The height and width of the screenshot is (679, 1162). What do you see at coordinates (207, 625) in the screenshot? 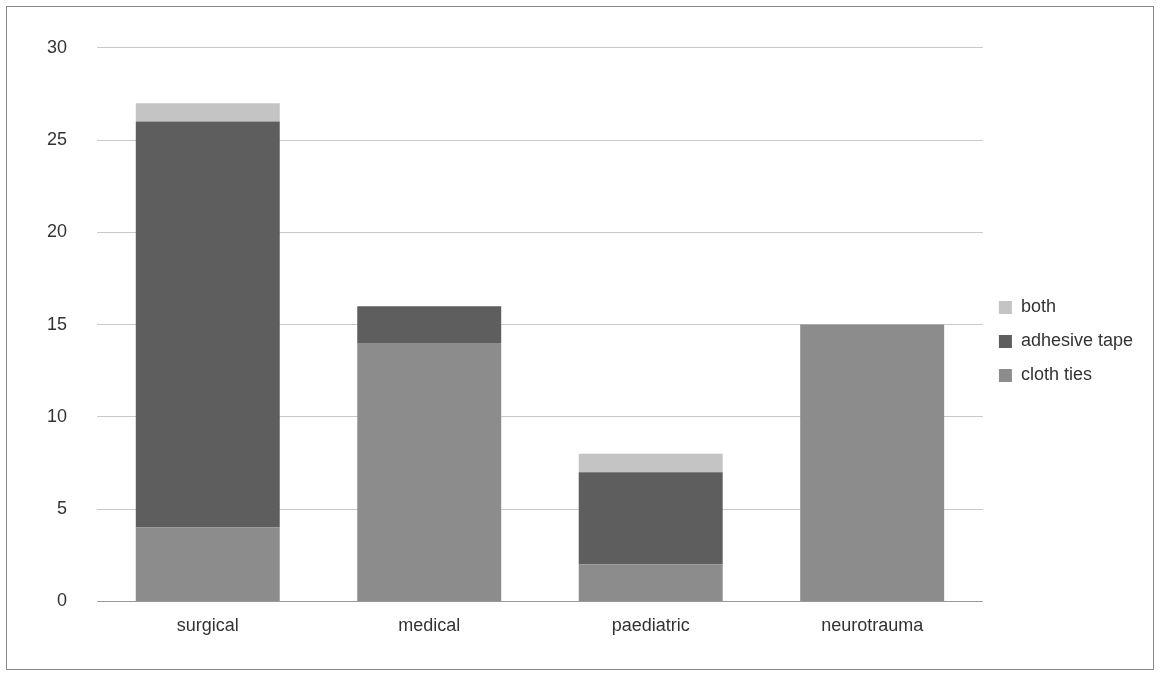
I see `x-tick-label: surgical` at bounding box center [207, 625].